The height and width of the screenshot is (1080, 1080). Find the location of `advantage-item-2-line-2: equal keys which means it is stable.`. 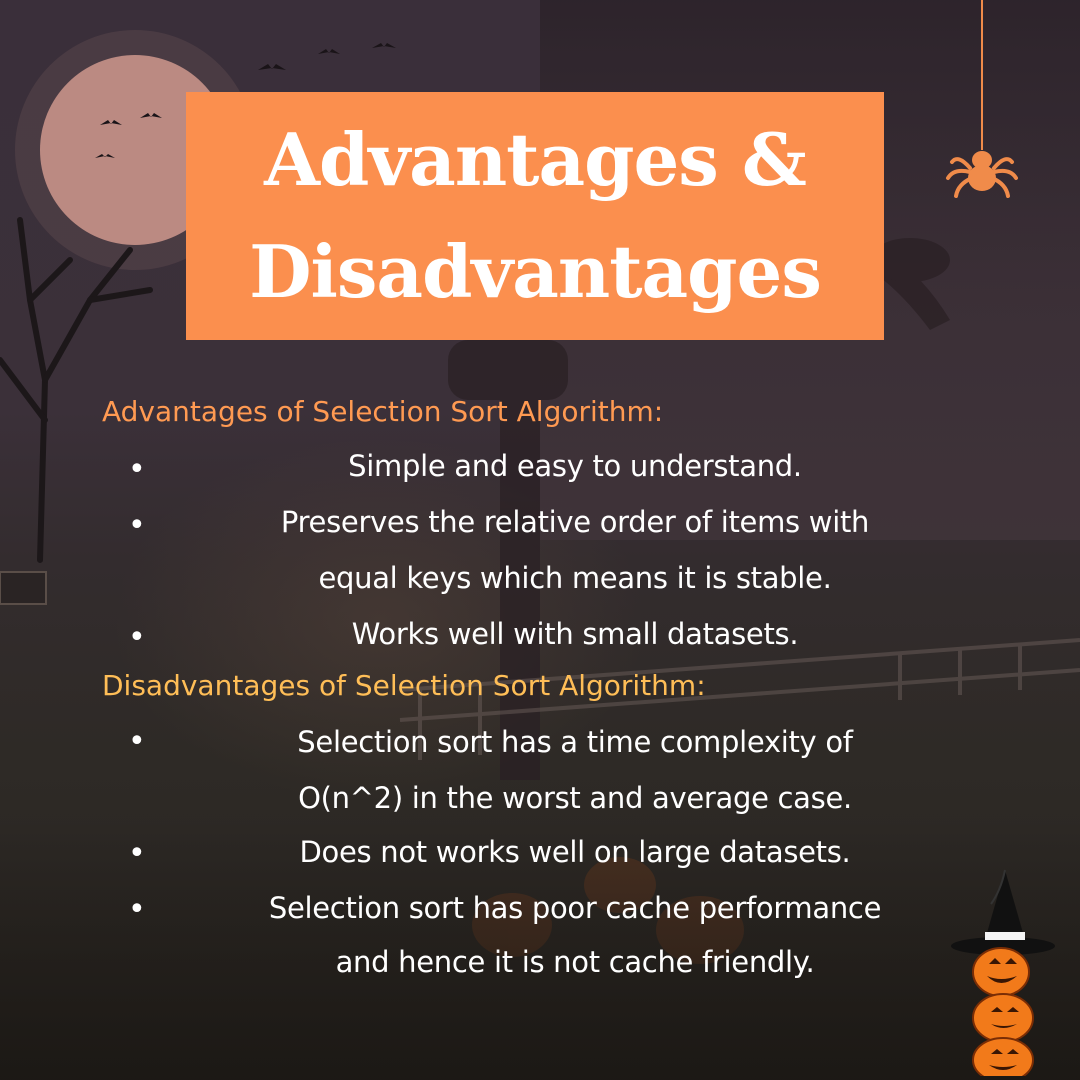

advantage-item-2-line-2: equal keys which means it is stable. is located at coordinates (575, 578).